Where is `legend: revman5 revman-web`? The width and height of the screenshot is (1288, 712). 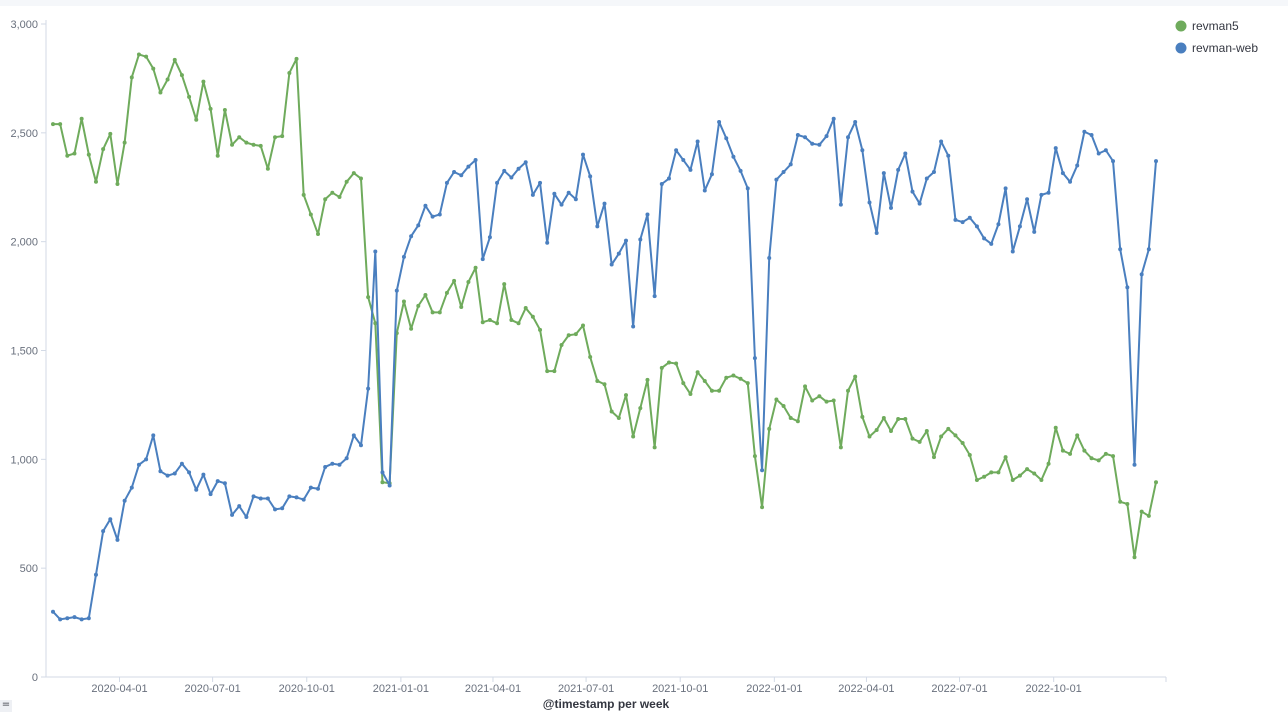
legend: revman5 revman-web is located at coordinates (1217, 37).